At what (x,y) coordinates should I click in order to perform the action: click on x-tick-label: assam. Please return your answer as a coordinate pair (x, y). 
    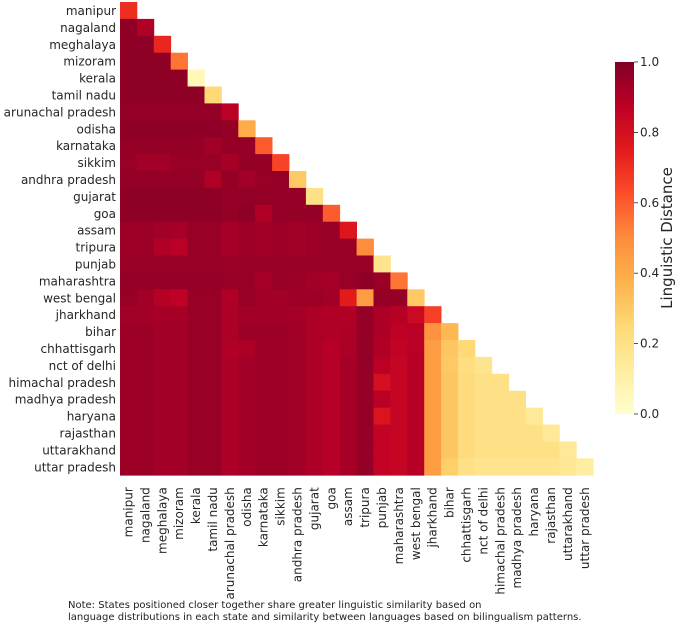
    Looking at the image, I should click on (348, 506).